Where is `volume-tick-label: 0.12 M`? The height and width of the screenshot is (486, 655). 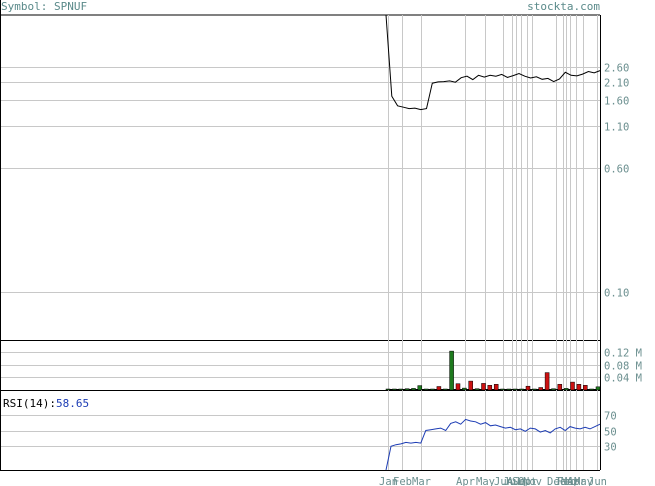 volume-tick-label: 0.12 M is located at coordinates (623, 354).